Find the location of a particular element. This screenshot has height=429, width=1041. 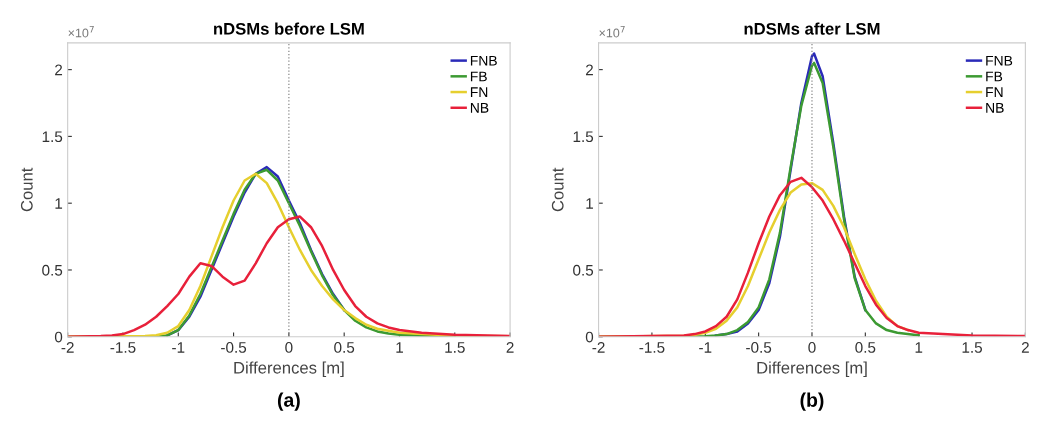

text: (b) is located at coordinates (812, 401).